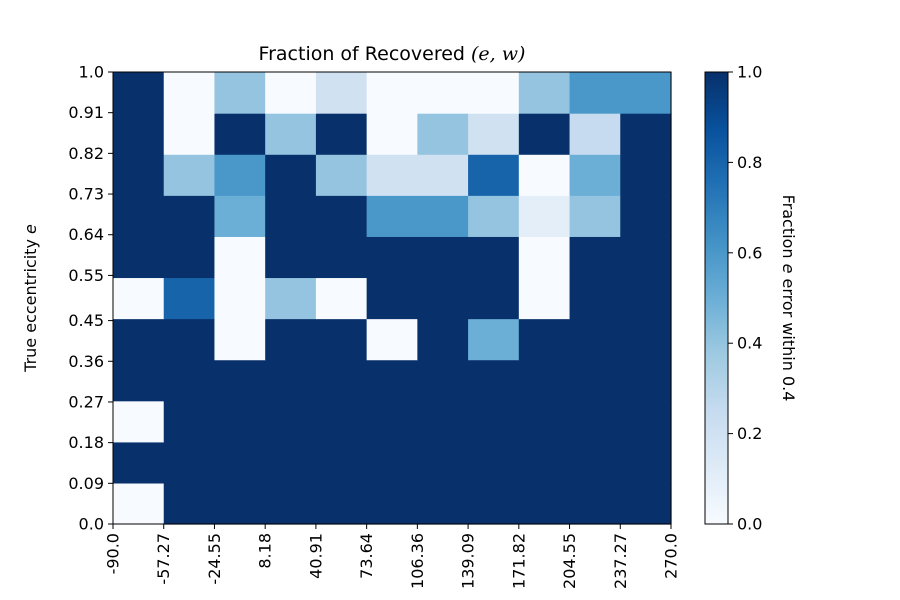  I want to click on heatmap-cell-r3-c8, so click(544, 380).